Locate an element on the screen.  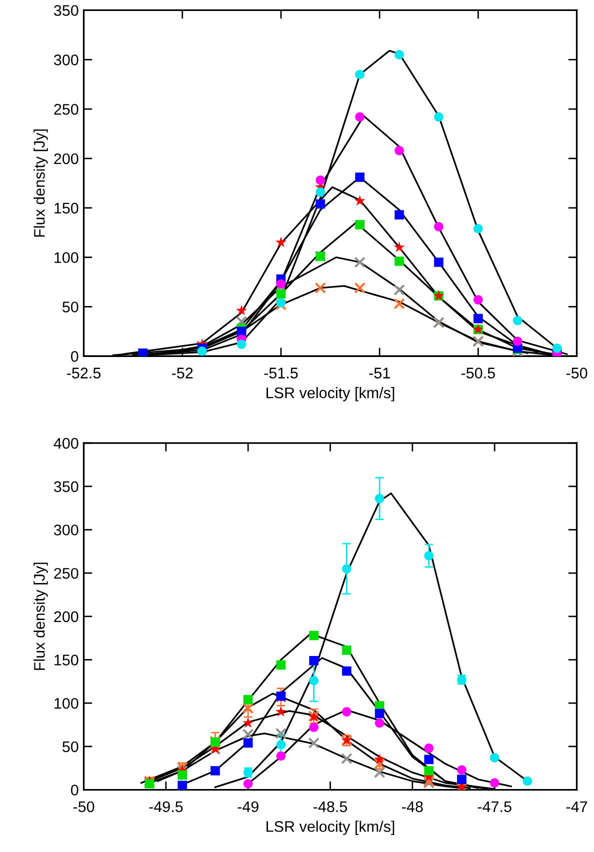
x-tick-label: -47.5 is located at coordinates (495, 806).